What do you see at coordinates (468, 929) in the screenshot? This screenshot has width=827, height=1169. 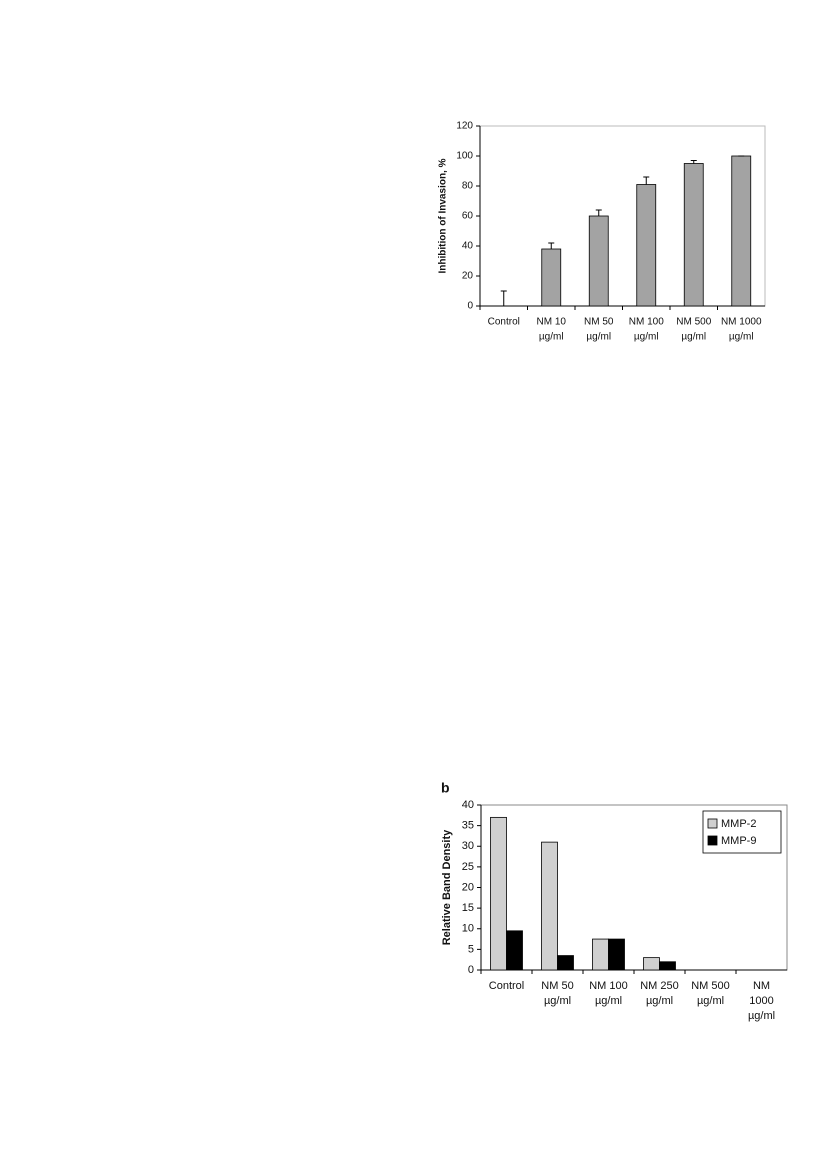 I see `y-tick-label: 10` at bounding box center [468, 929].